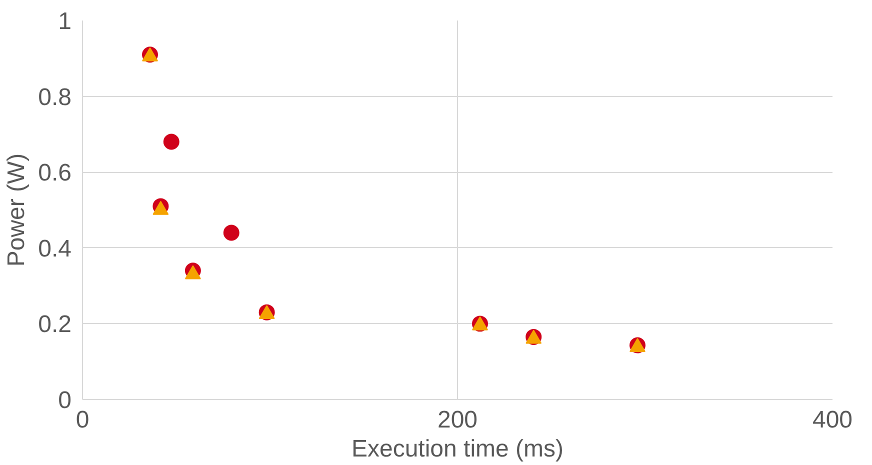 The image size is (872, 465). What do you see at coordinates (83, 420) in the screenshot?
I see `x-tick-label: 0` at bounding box center [83, 420].